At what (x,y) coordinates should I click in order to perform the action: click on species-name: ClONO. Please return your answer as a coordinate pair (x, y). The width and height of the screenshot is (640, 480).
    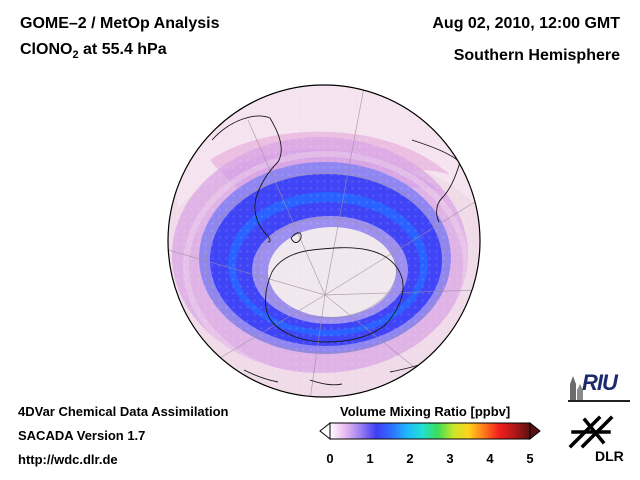
    Looking at the image, I should click on (46, 49).